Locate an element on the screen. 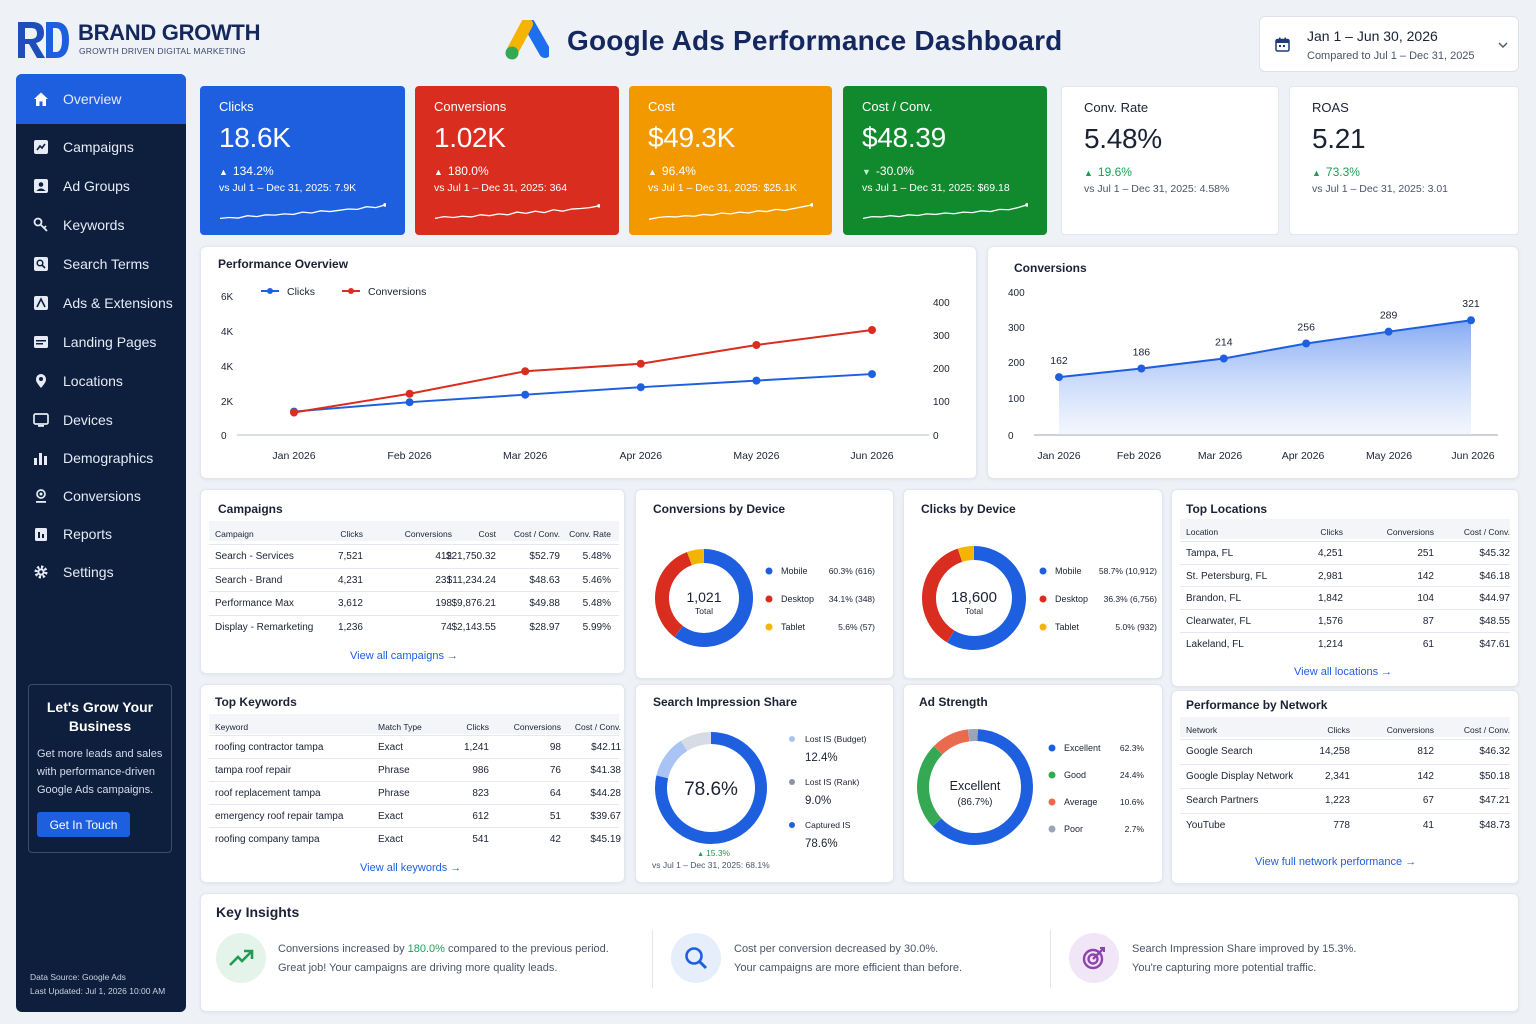  legend-item: Desktop 36.3% (6,756) is located at coordinates (1098, 599).